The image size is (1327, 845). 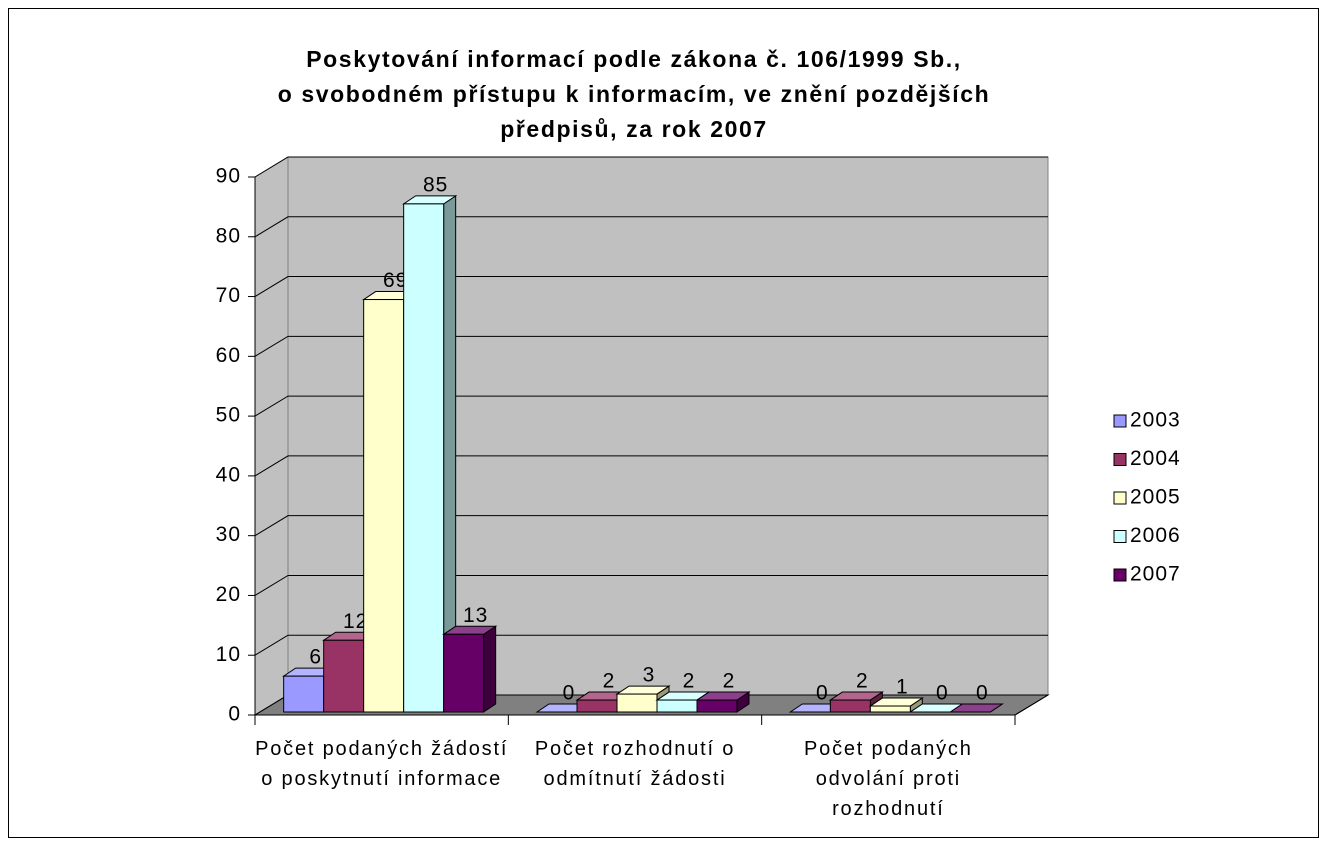 What do you see at coordinates (435, 184) in the screenshot?
I see `data-label: 85` at bounding box center [435, 184].